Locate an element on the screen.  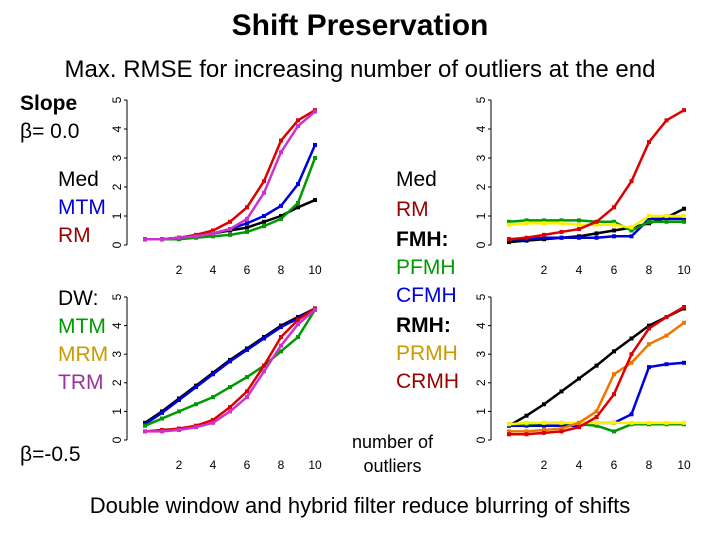
slope-value-bottom: β=-0.5 is located at coordinates (50, 454).